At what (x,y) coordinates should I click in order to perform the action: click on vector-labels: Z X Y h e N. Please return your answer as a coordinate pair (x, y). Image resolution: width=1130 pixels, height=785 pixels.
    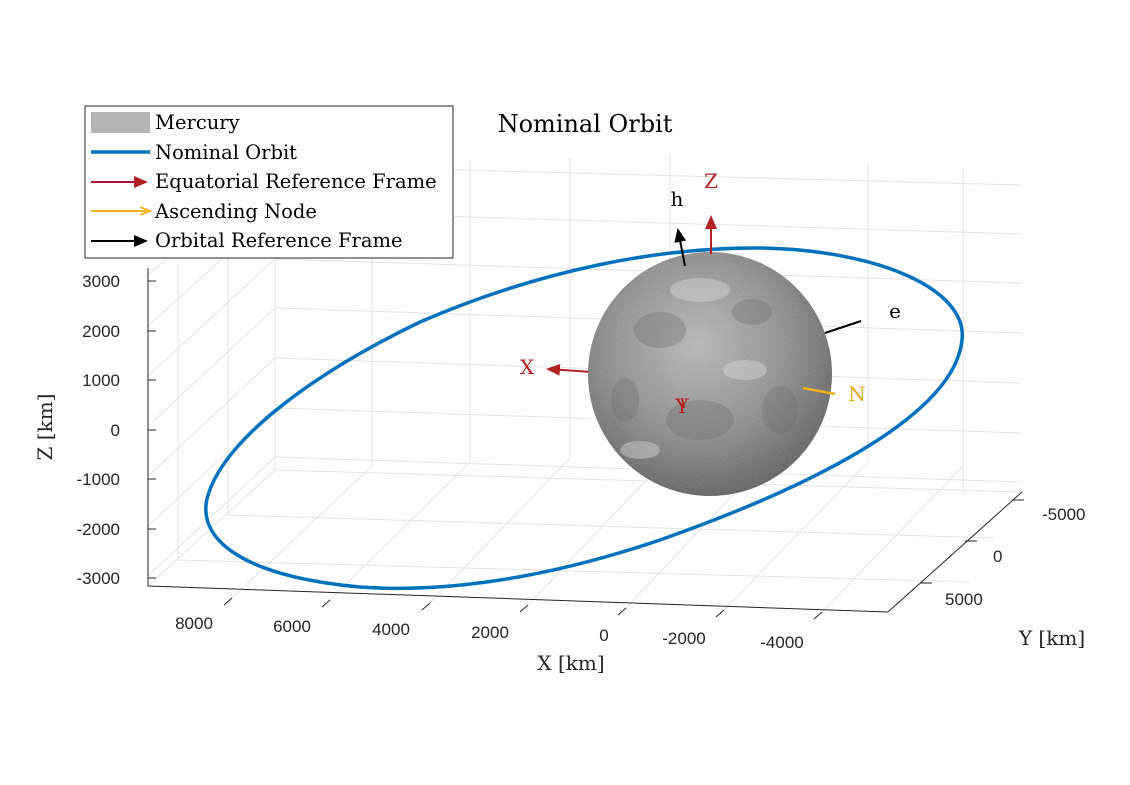
    Looking at the image, I should click on (710, 293).